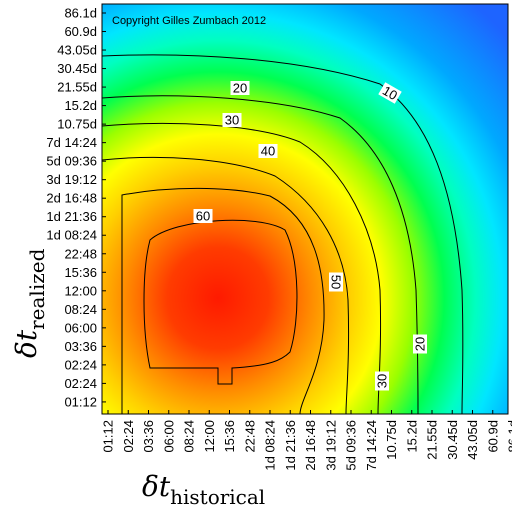 The width and height of the screenshot is (512, 512). What do you see at coordinates (26, 343) in the screenshot?
I see `y-axis-symbol: δt` at bounding box center [26, 343].